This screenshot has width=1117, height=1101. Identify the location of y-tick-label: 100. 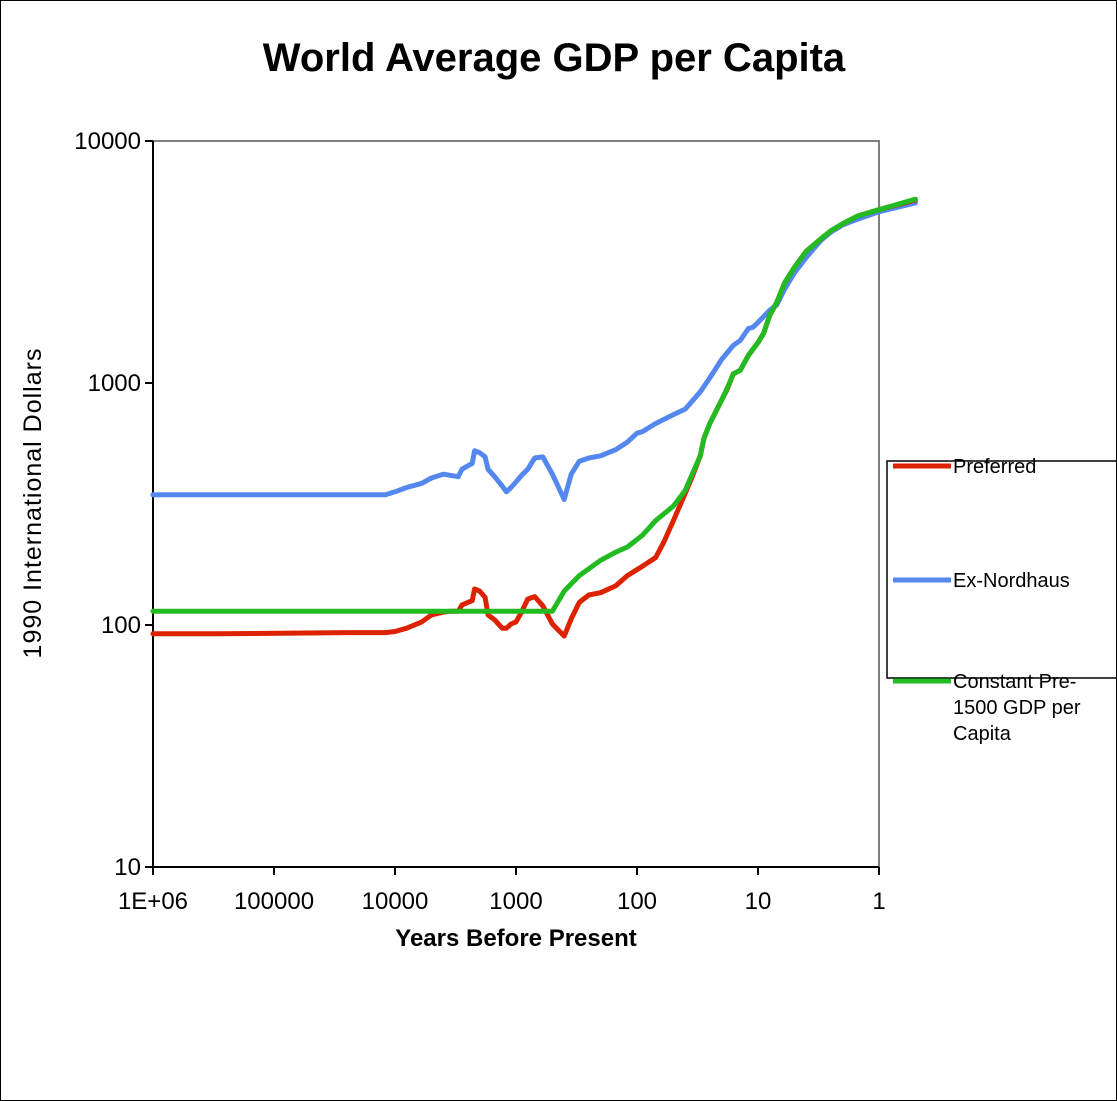
(121, 625).